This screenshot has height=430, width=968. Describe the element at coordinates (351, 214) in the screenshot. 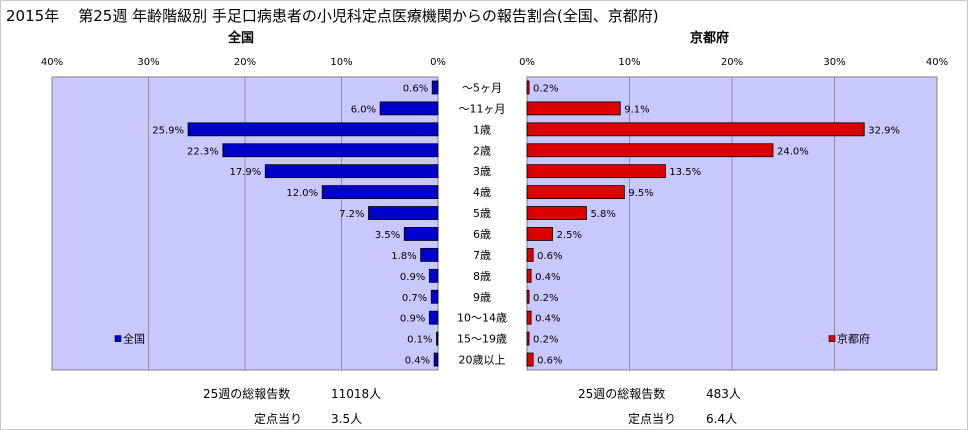

I see `national-data-label: 7.2%` at that location.